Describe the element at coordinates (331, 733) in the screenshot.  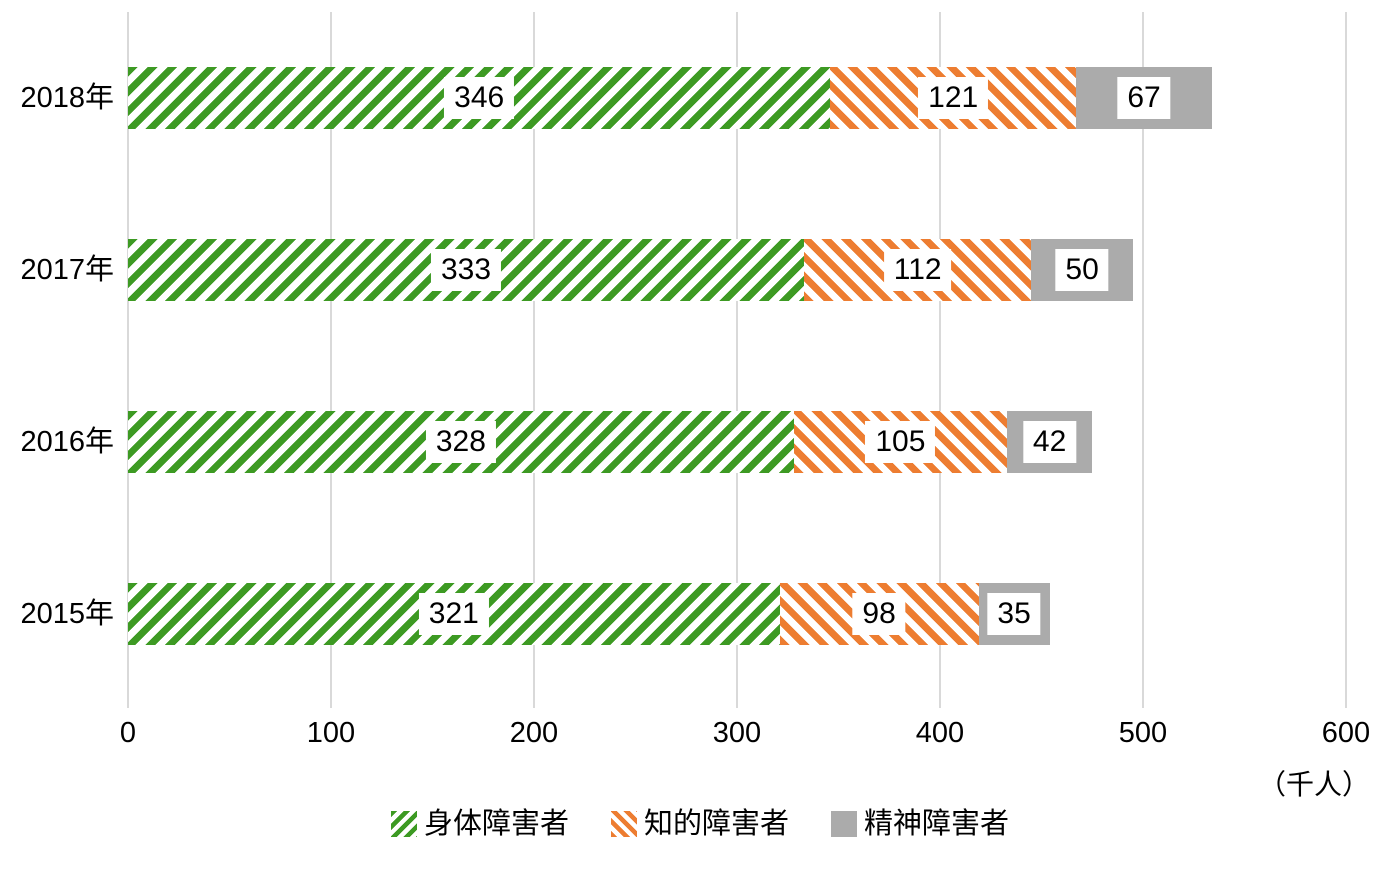
I see `x-tick-label: 100` at that location.